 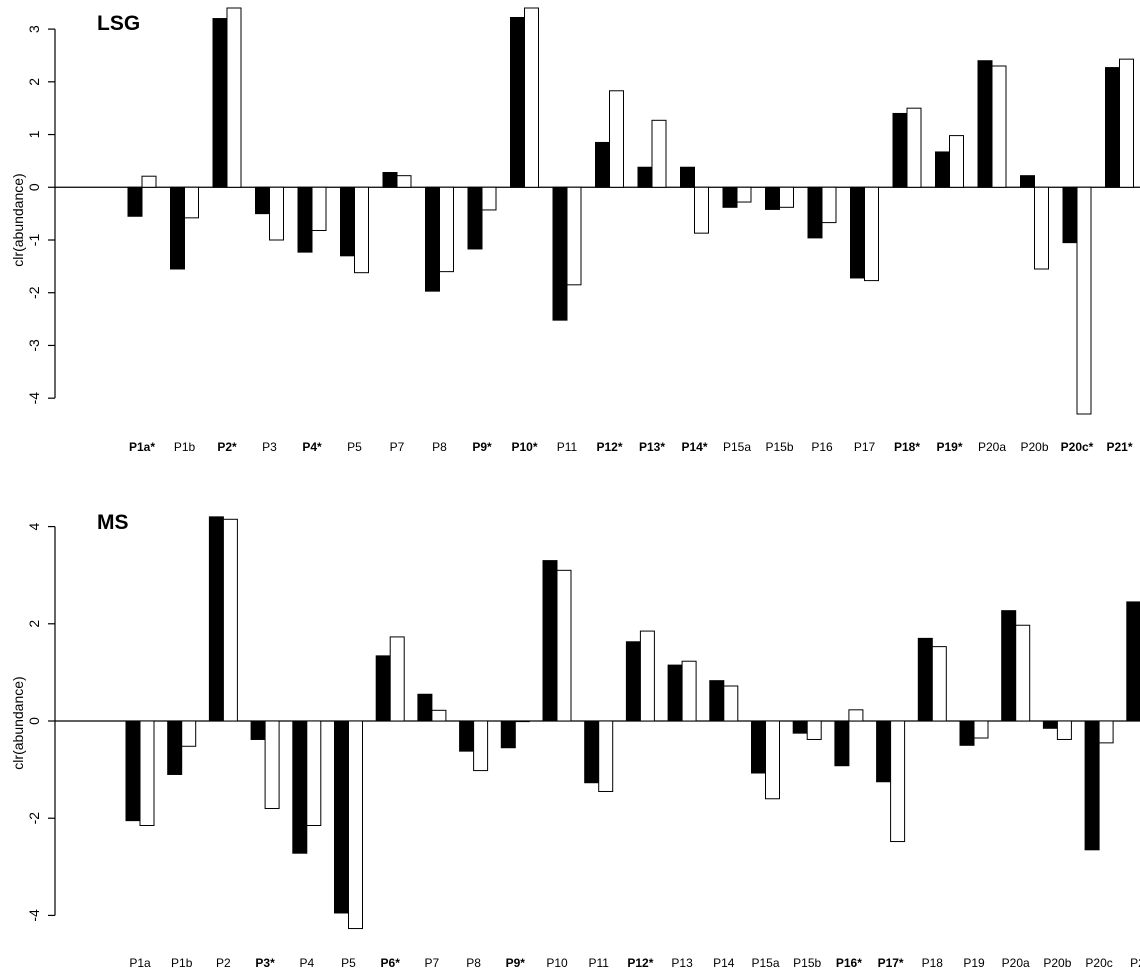 I want to click on ms-bar-P5-s2, so click(x=355, y=825).